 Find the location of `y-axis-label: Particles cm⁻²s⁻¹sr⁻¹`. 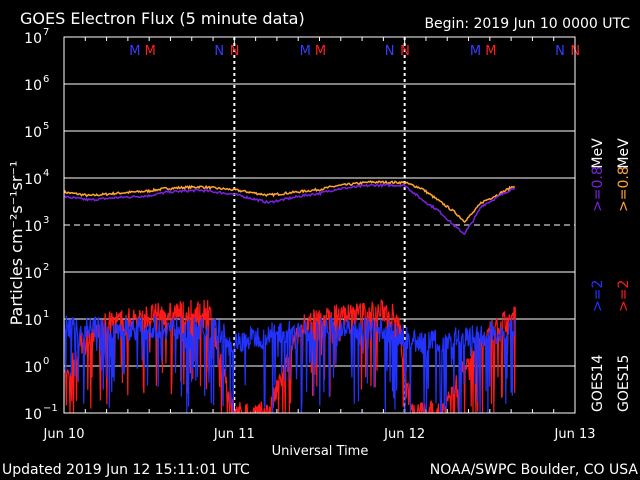

y-axis-label: Particles cm⁻²s⁻¹sr⁻¹ is located at coordinates (16, 243).